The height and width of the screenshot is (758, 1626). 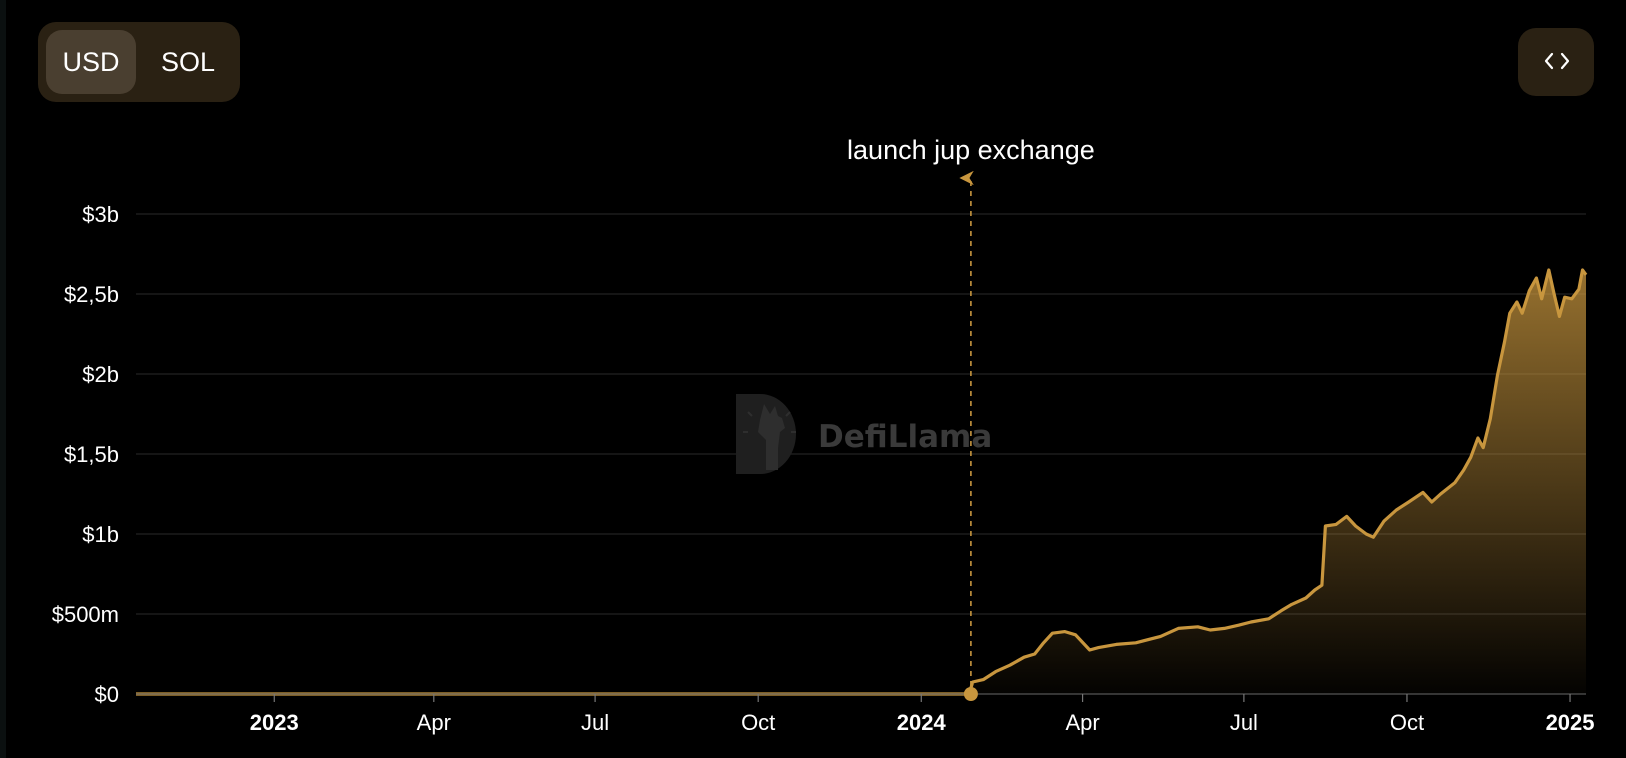 I want to click on sol-toggle-button: SOL, so click(x=188, y=62).